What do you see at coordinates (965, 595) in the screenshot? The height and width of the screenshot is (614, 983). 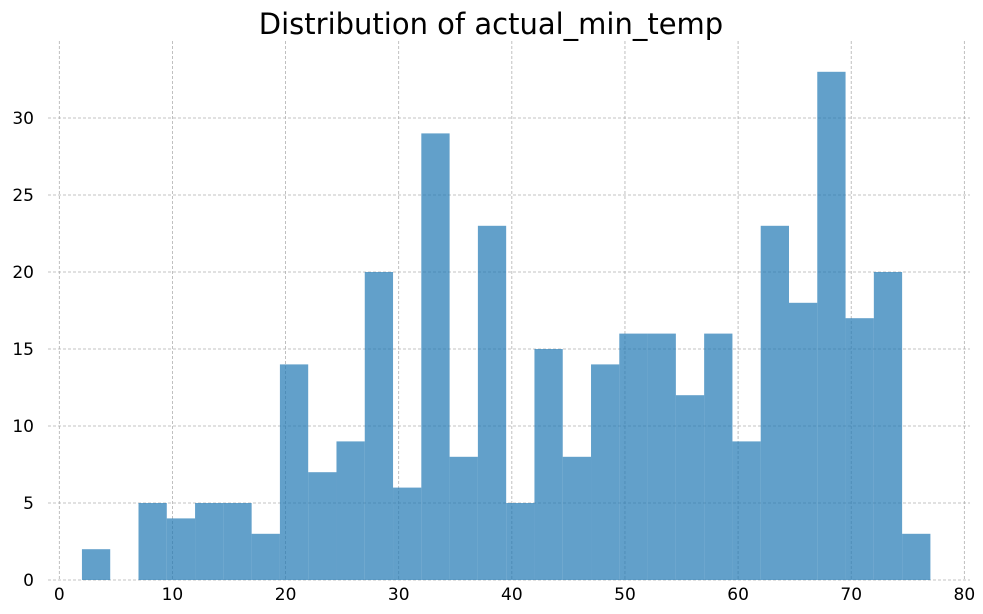 I see `x-tick-label: 80` at bounding box center [965, 595].